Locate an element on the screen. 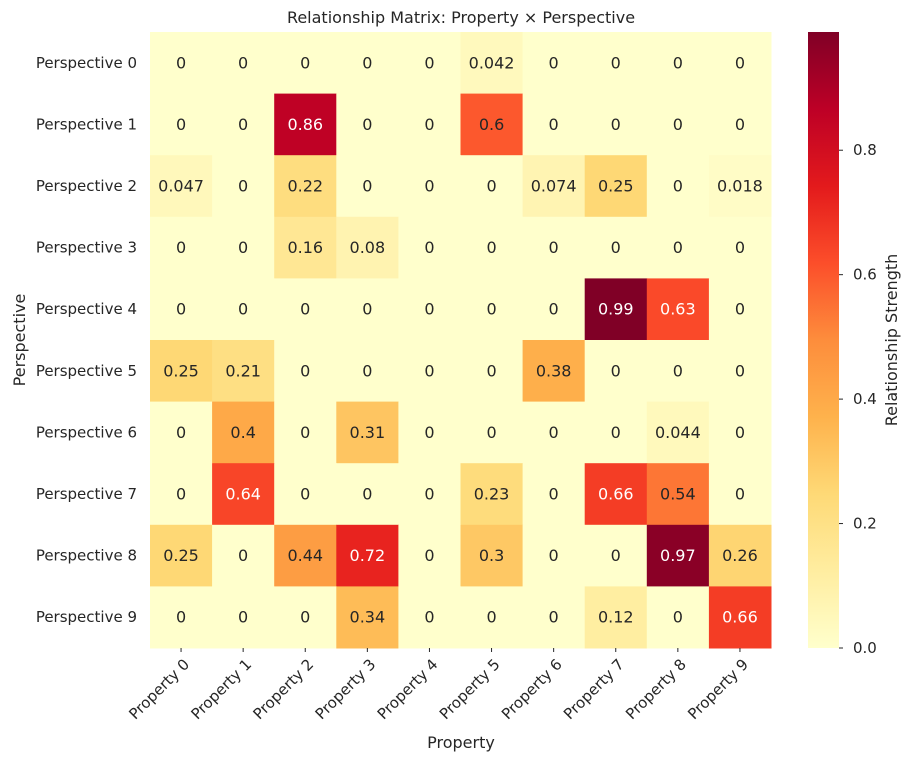 The width and height of the screenshot is (911, 761). cell-value-label: 0.63 is located at coordinates (678, 309).